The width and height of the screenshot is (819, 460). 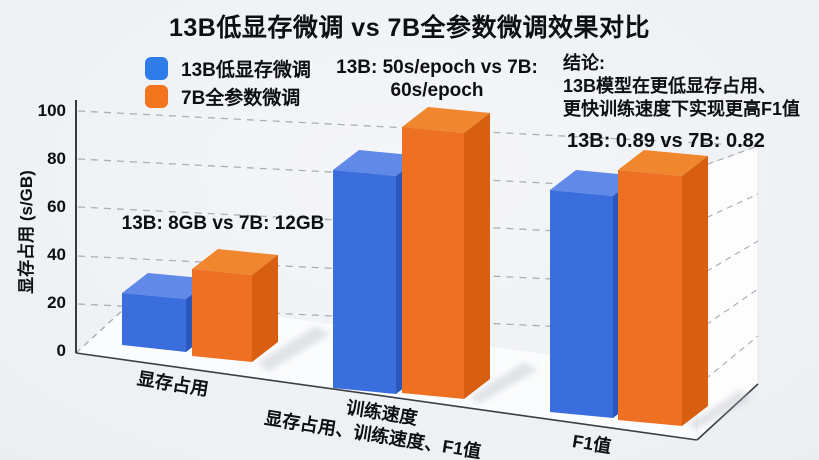 I want to click on shadow-speed, so click(x=504, y=383).